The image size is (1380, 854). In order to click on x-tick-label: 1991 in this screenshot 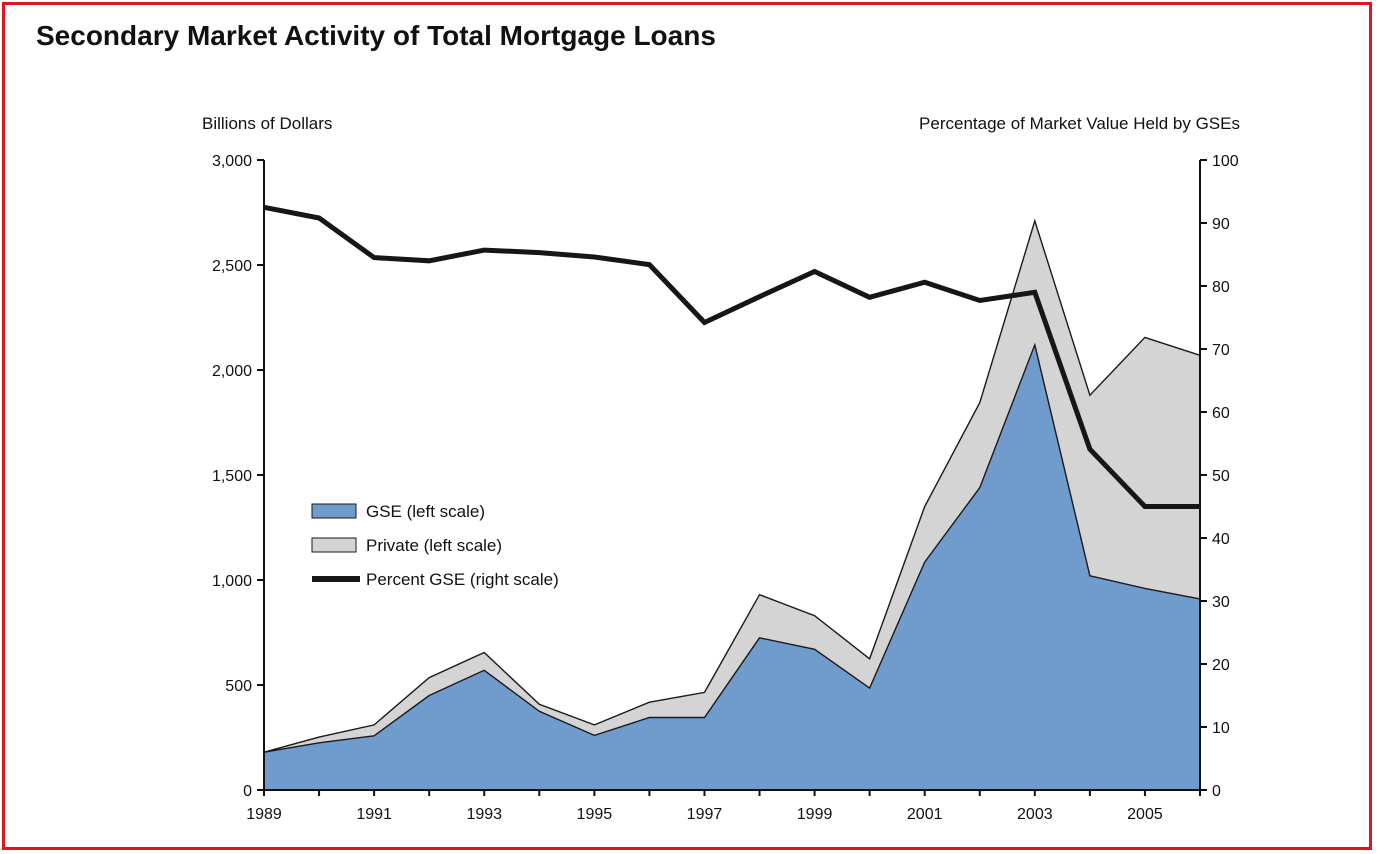, I will do `click(374, 814)`.